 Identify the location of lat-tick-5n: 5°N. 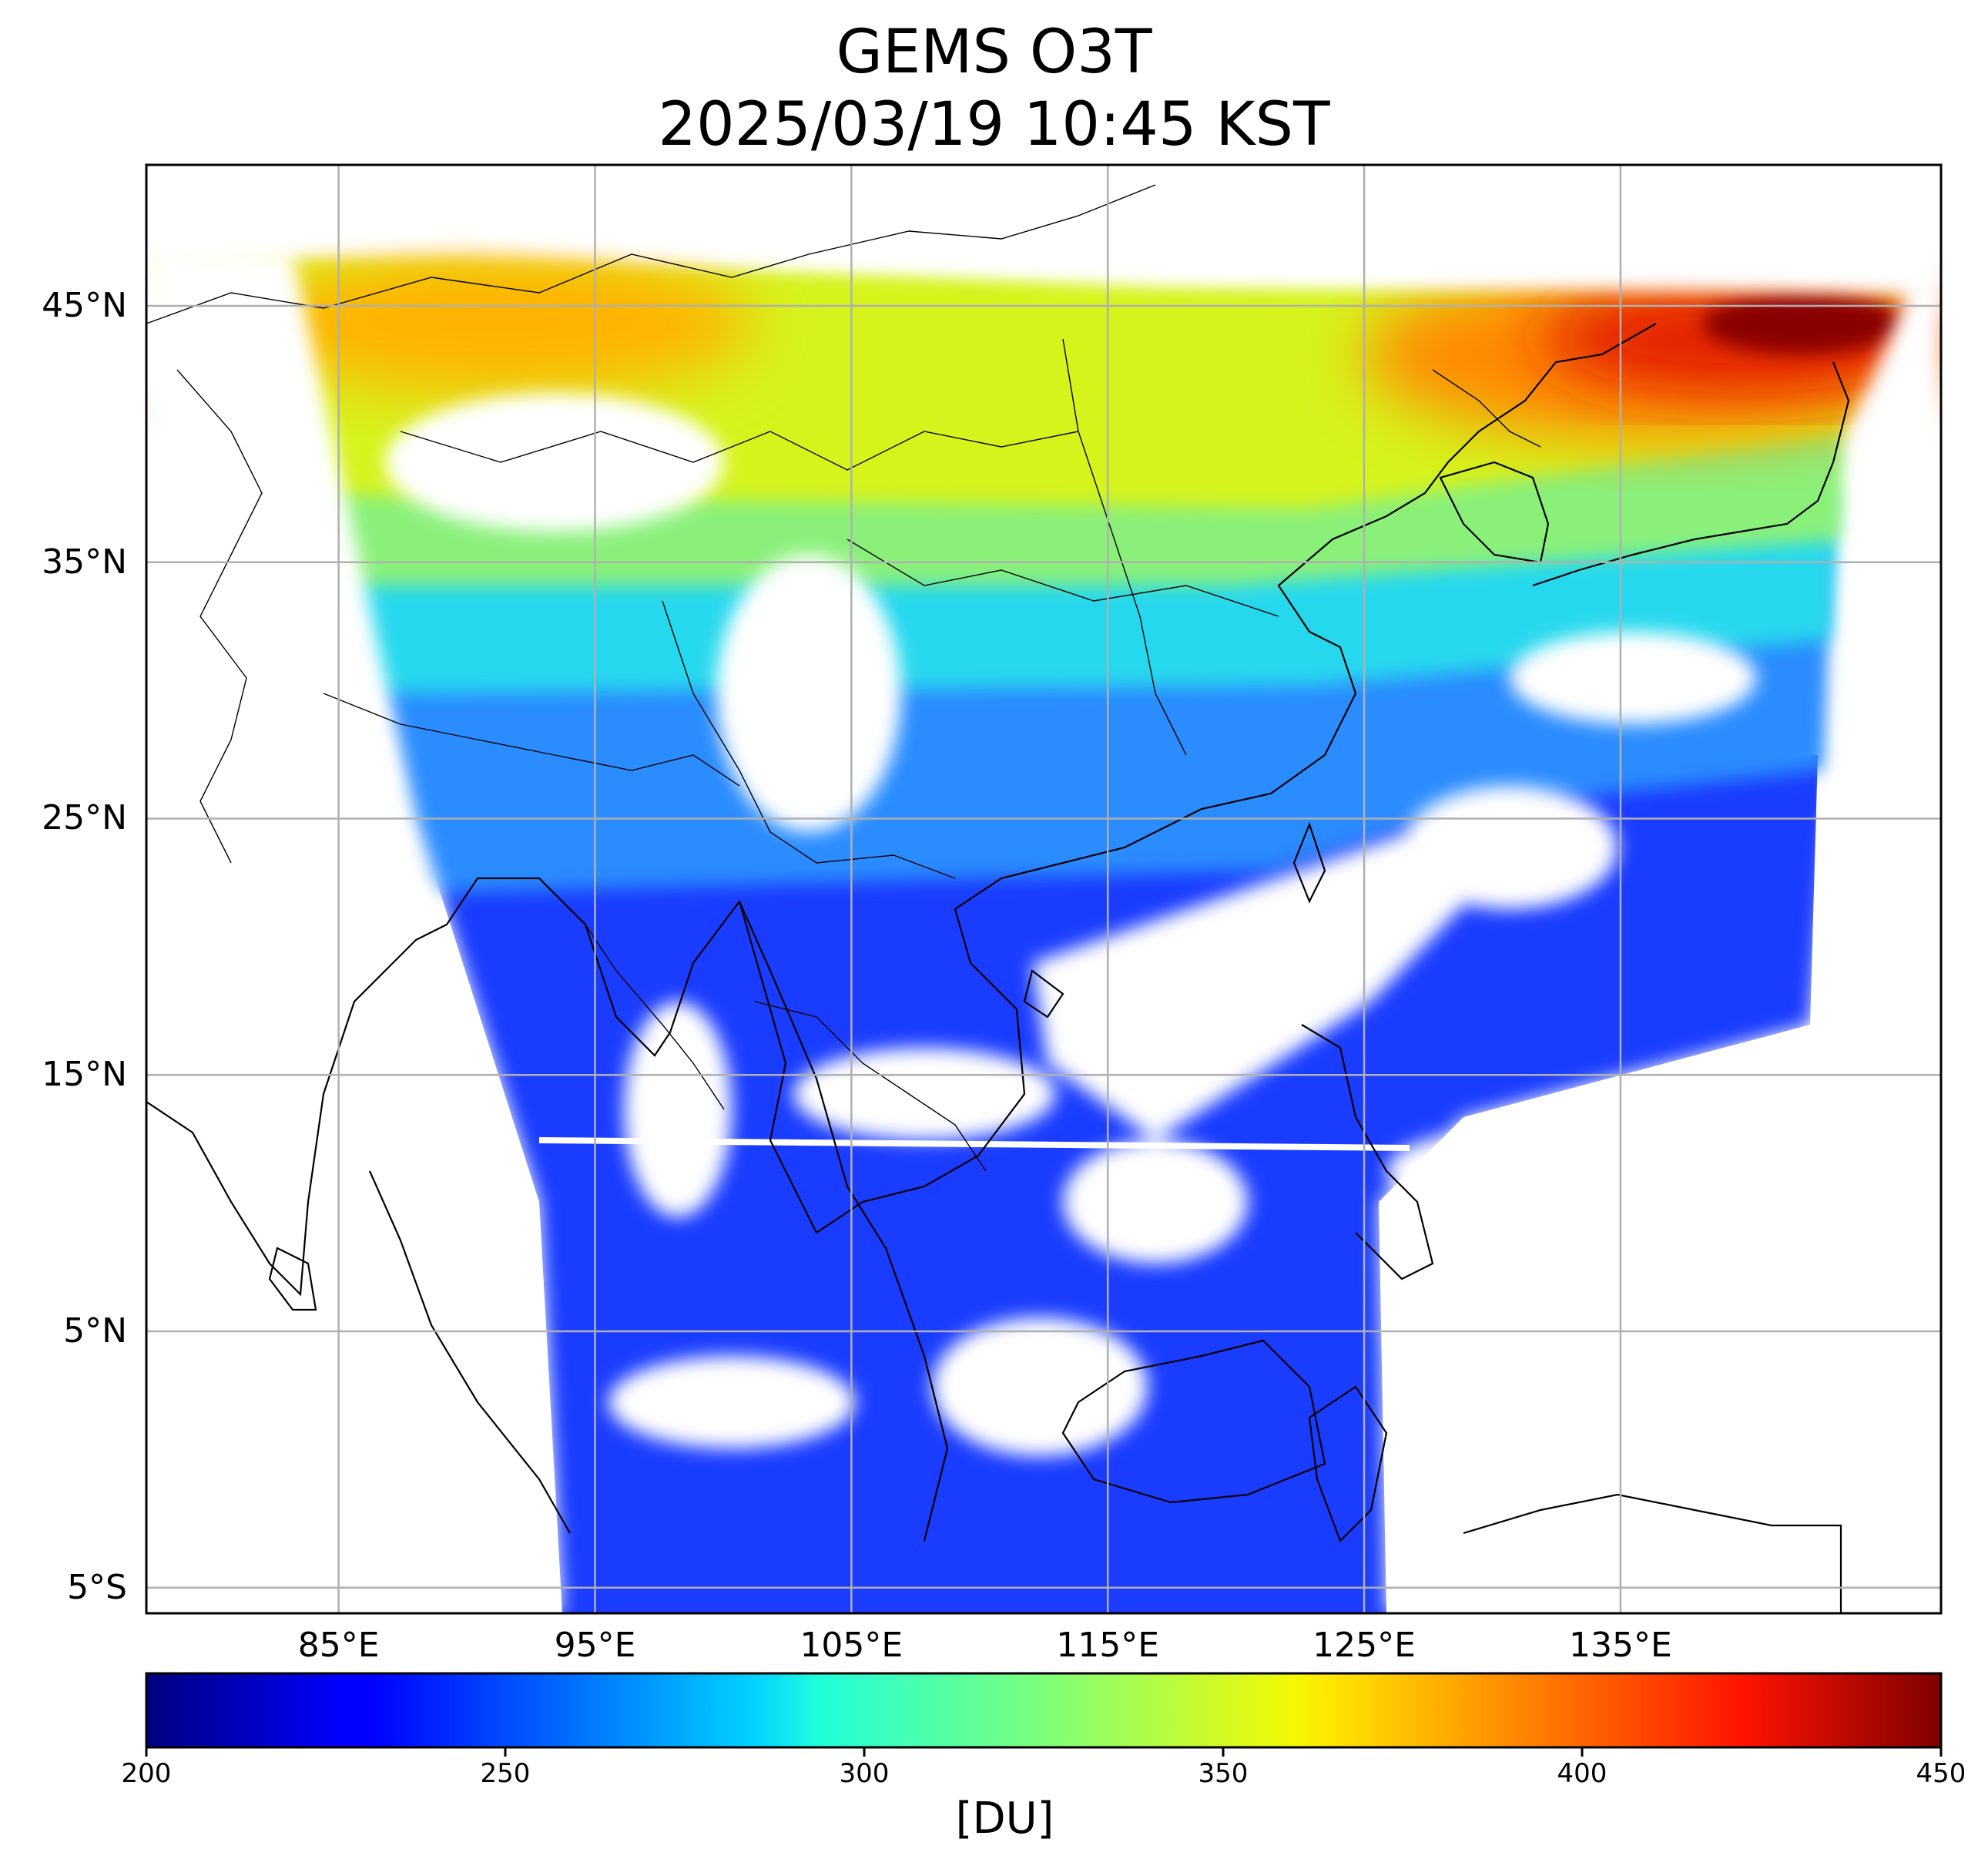
(95, 1331).